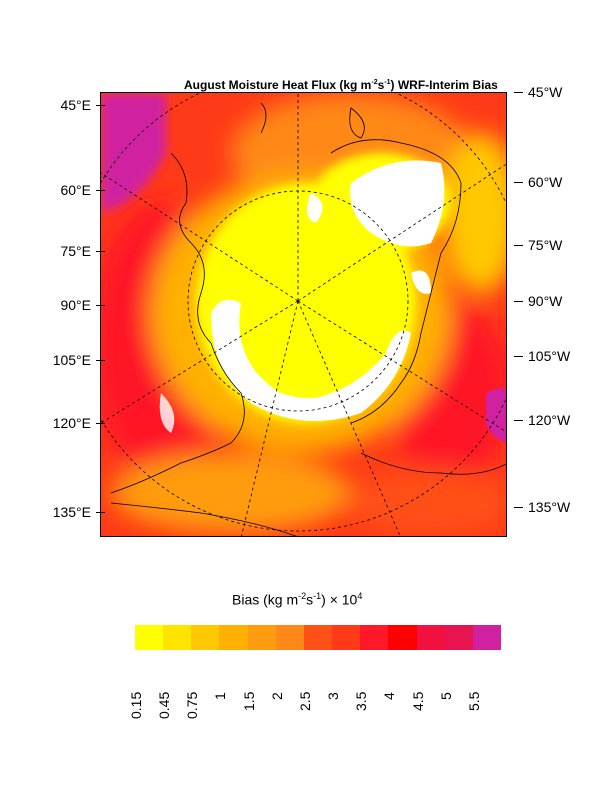 The width and height of the screenshot is (612, 792). I want to click on lon-label-left: 75°E, so click(82, 251).